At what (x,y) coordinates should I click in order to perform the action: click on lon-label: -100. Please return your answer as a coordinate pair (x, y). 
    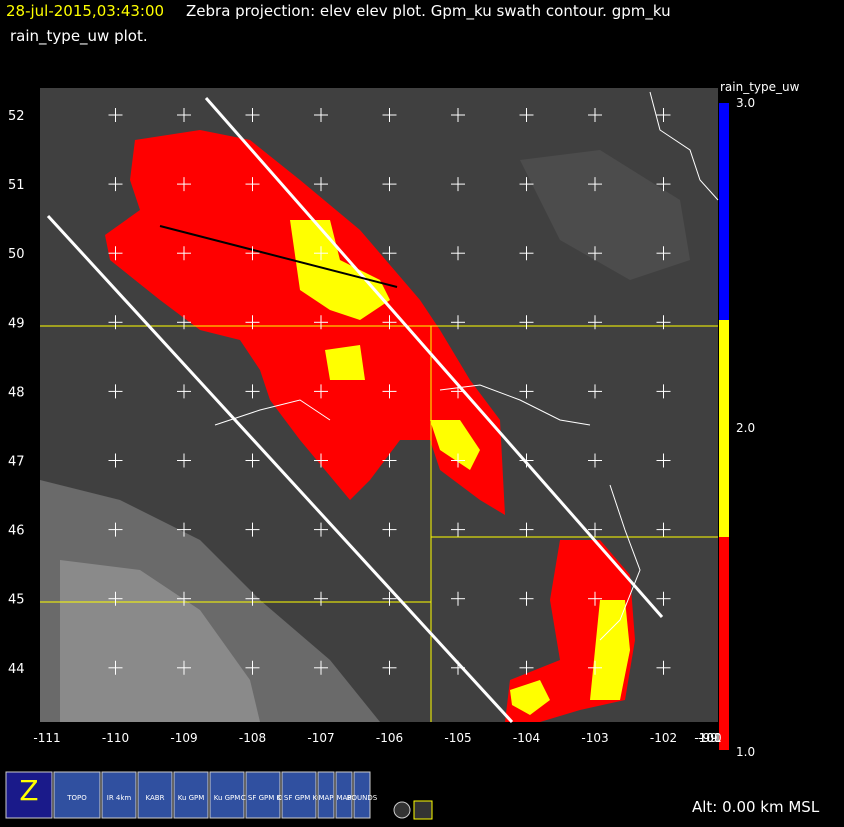
    Looking at the image, I should click on (707, 738).